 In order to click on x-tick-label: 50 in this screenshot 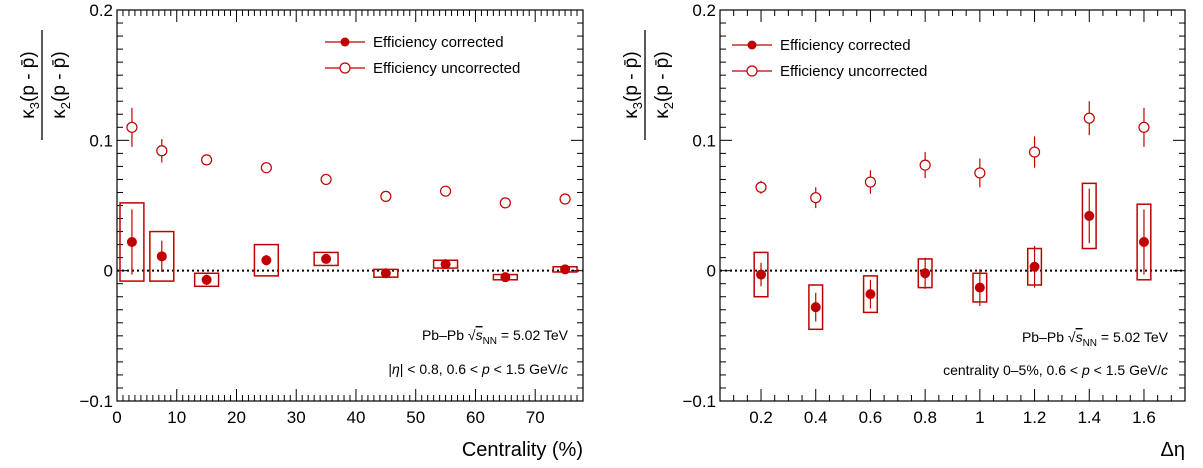, I will do `click(415, 417)`.